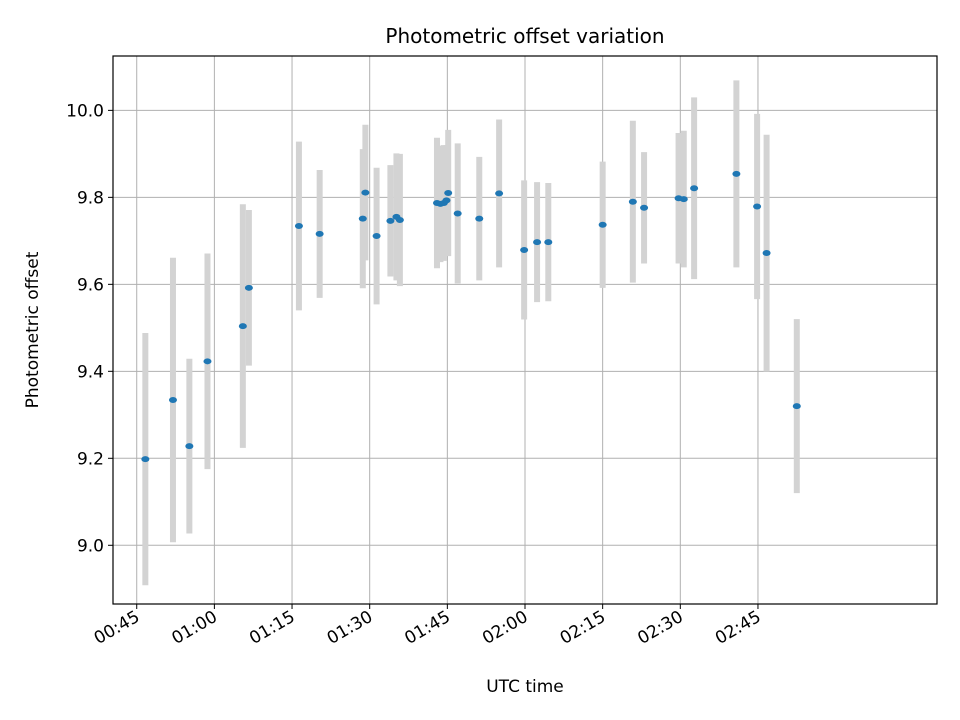 This screenshot has width=960, height=720. What do you see at coordinates (90, 285) in the screenshot?
I see `y-tick-label: 9.6` at bounding box center [90, 285].